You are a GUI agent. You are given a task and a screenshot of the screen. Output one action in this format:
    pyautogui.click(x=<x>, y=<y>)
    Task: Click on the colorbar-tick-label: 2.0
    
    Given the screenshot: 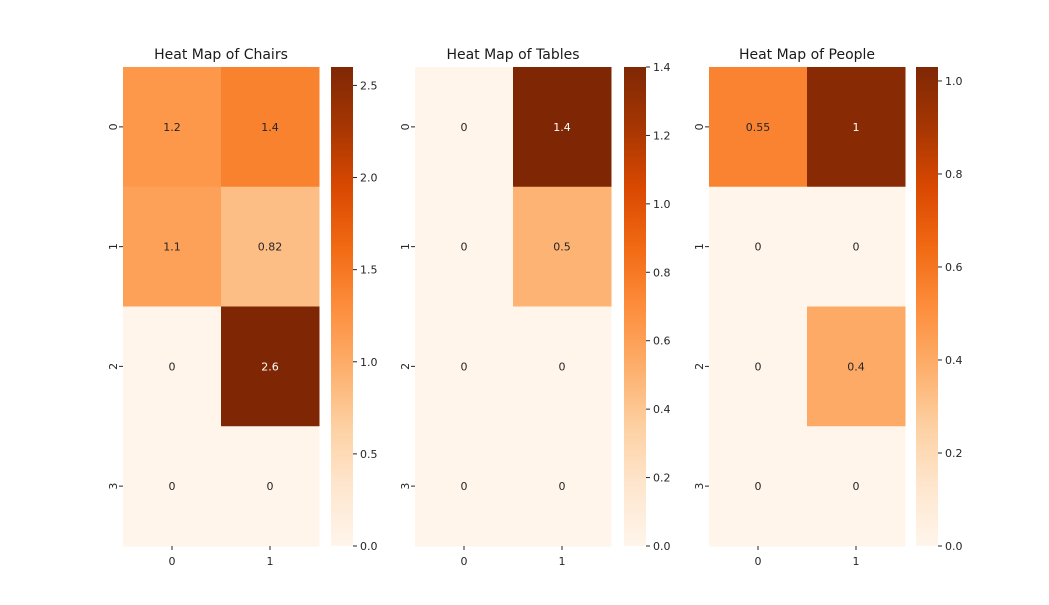 What is the action you would take?
    pyautogui.click(x=369, y=178)
    